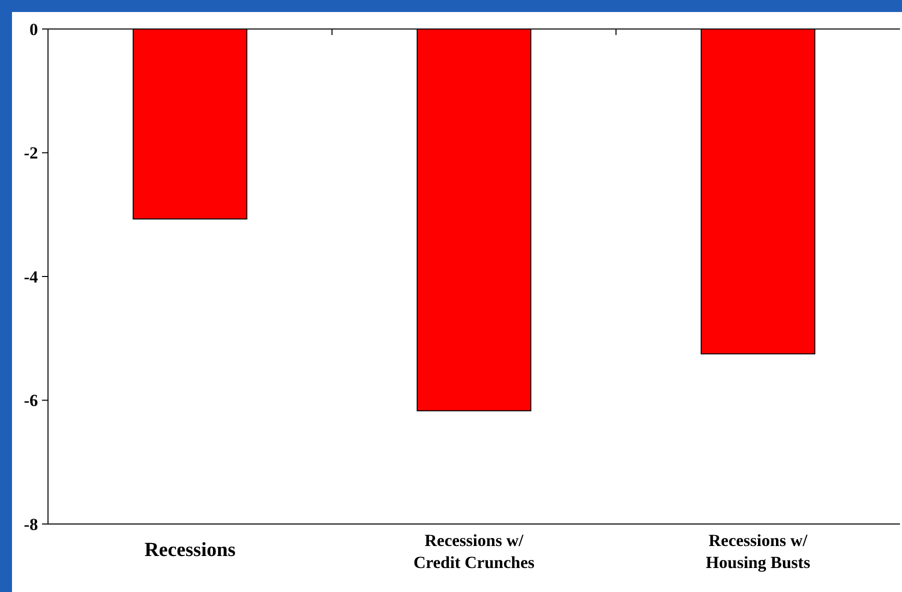 The width and height of the screenshot is (902, 592). I want to click on x-tick-label: Recessions w/ Credit Crunches, so click(474, 551).